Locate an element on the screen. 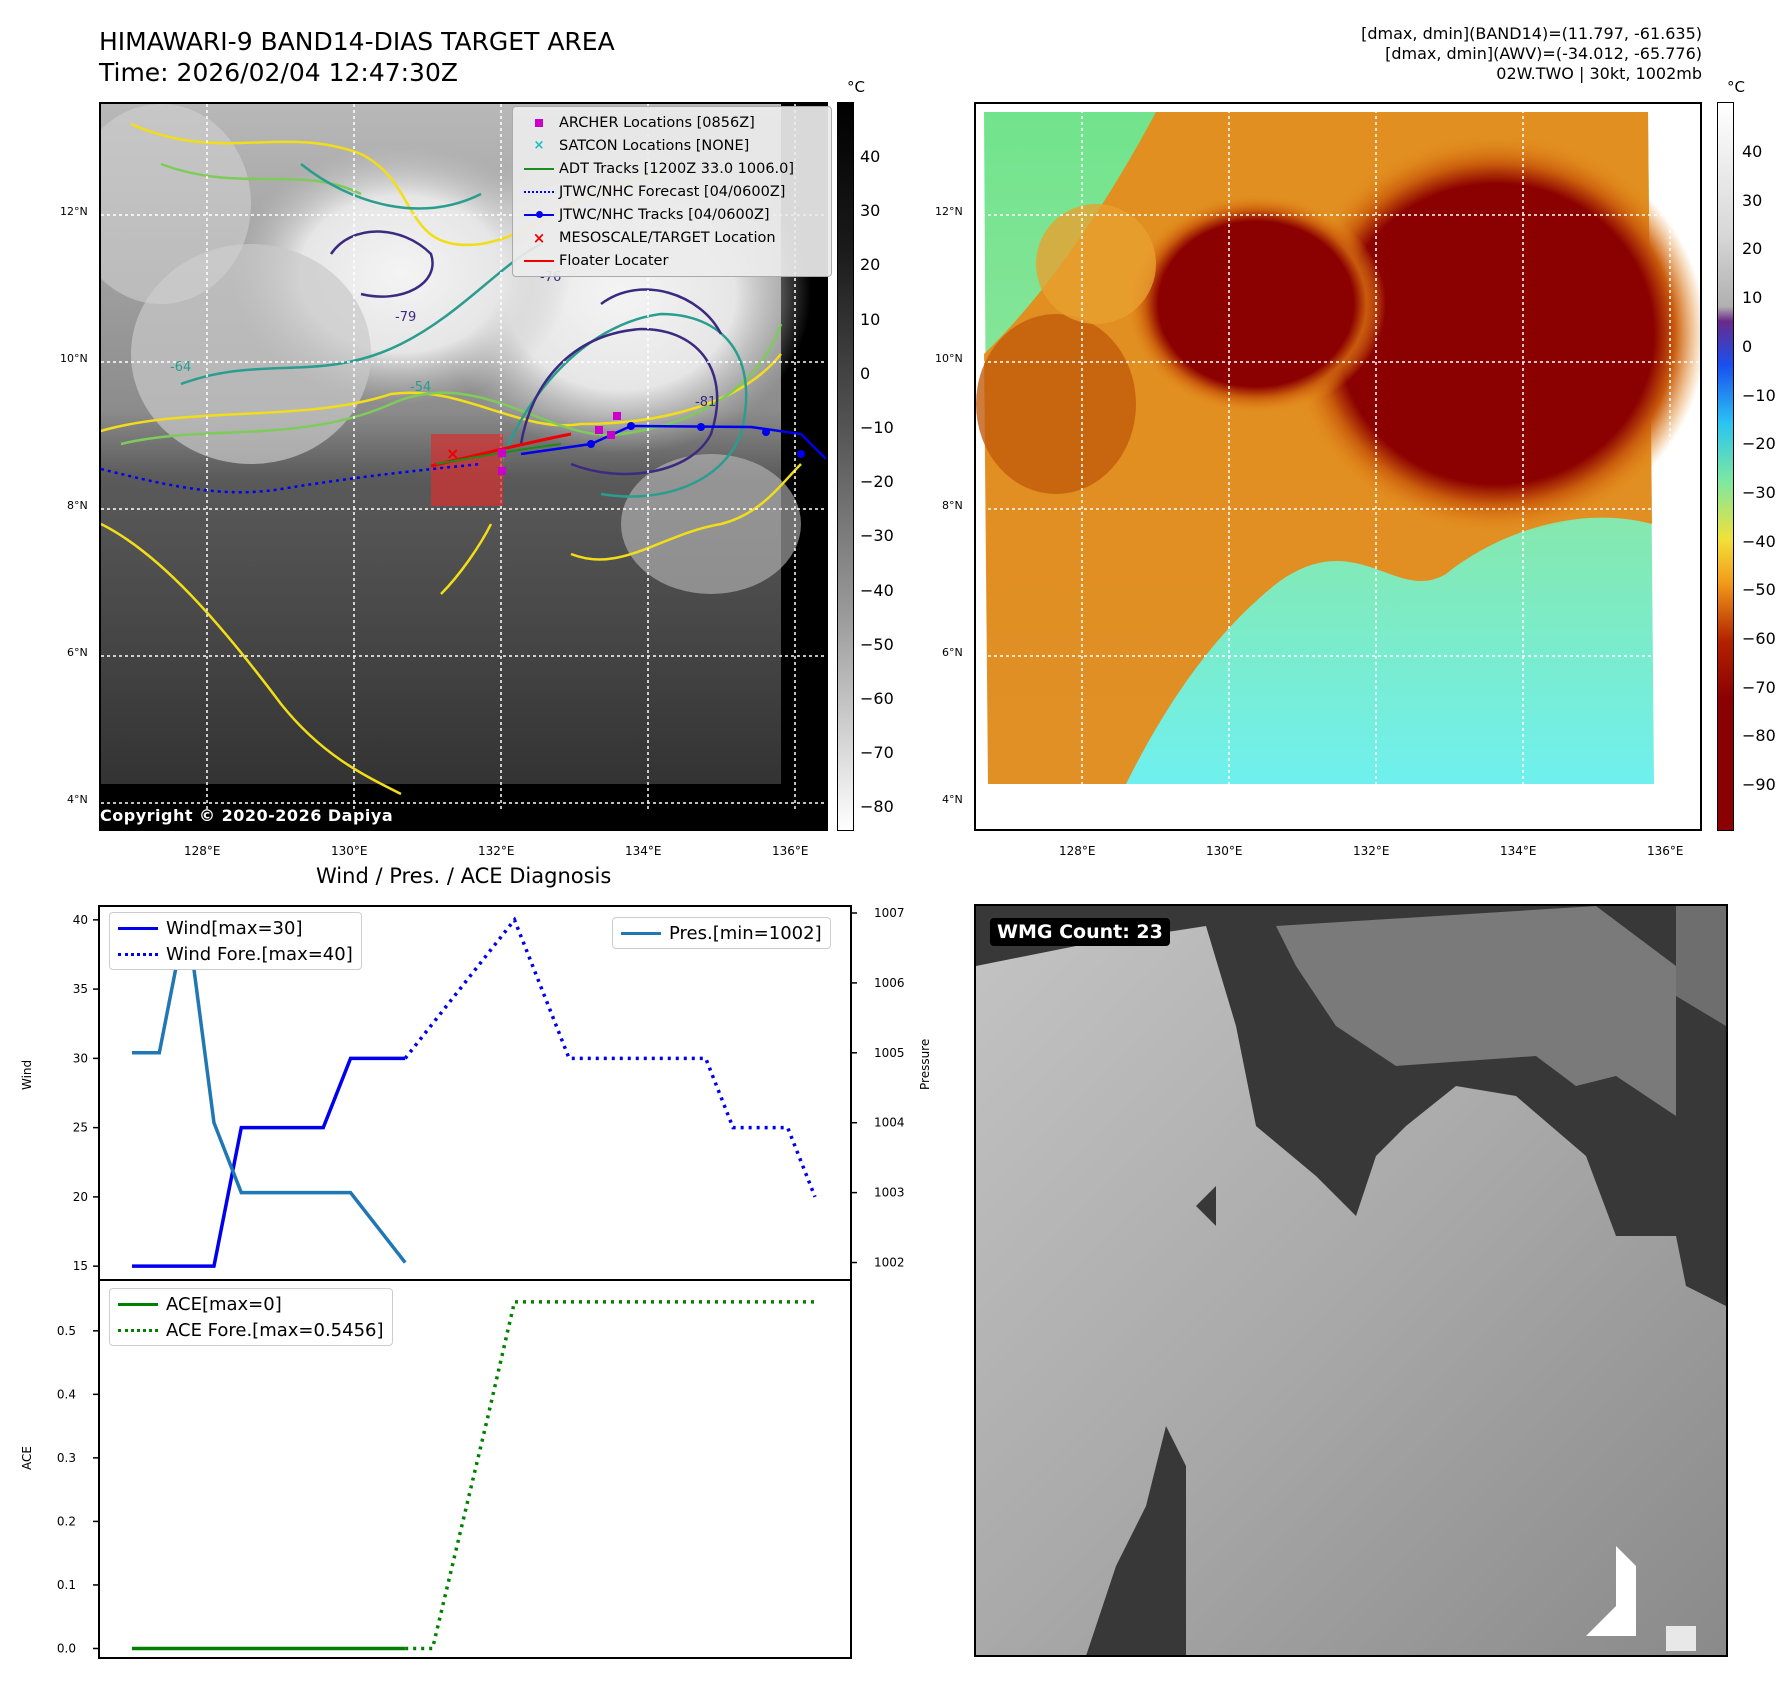  ace-tick-label: 0.5 is located at coordinates (66, 1331).